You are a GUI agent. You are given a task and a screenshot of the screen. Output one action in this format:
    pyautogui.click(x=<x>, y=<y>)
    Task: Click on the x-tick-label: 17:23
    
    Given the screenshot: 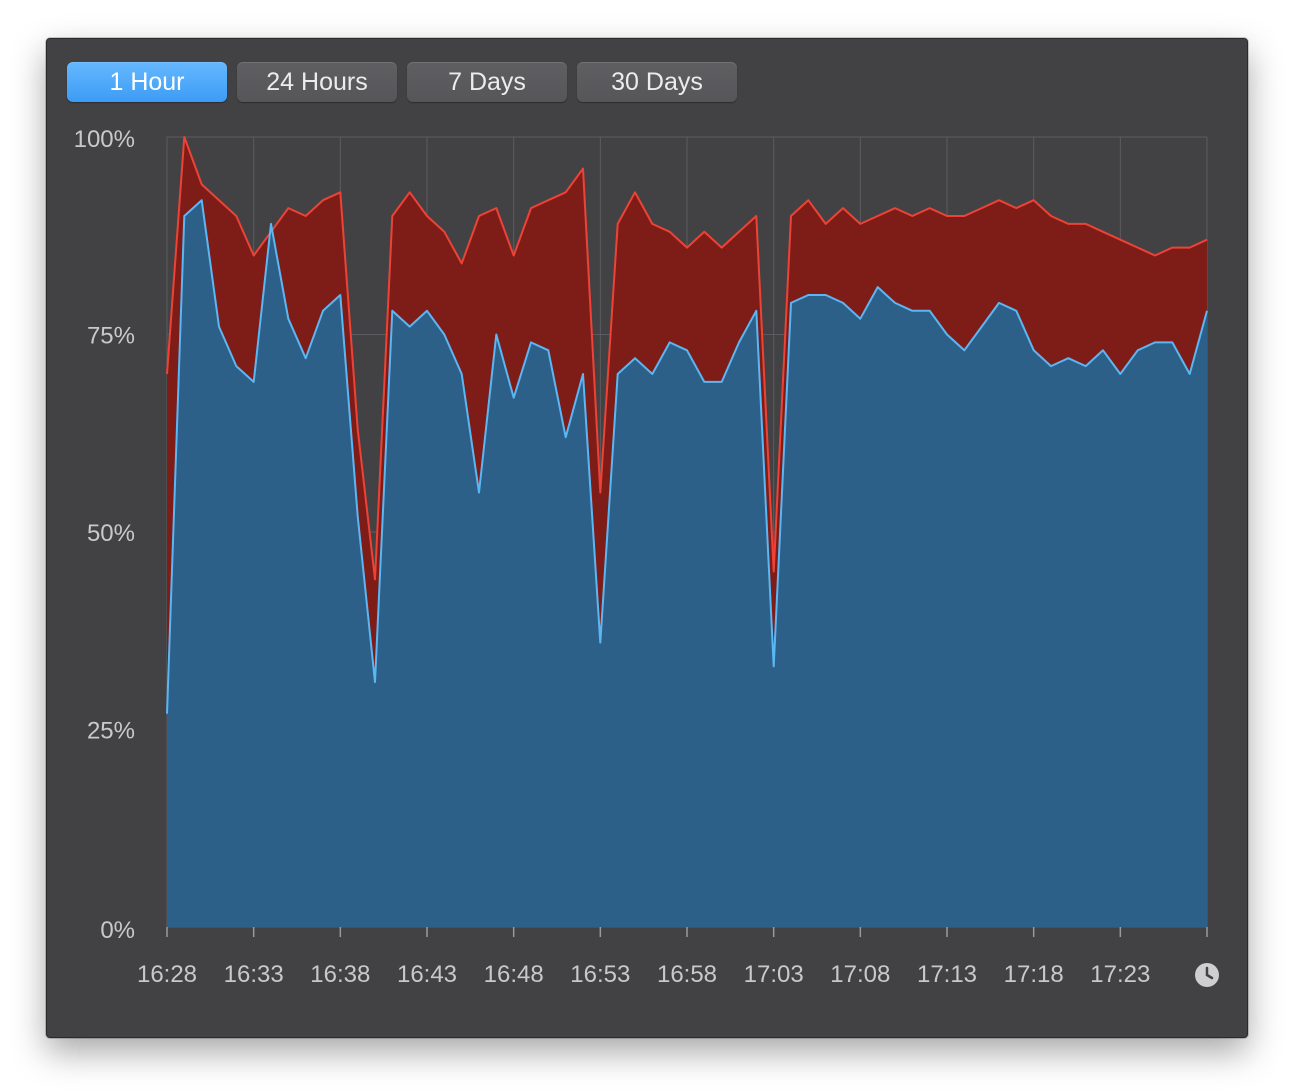 What is the action you would take?
    pyautogui.click(x=1120, y=974)
    